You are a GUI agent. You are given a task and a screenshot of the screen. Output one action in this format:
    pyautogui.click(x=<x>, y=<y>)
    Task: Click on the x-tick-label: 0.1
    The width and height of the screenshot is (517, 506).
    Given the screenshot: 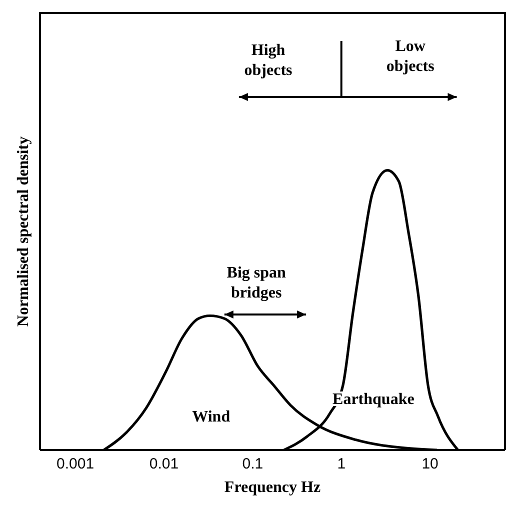 What is the action you would take?
    pyautogui.click(x=253, y=464)
    